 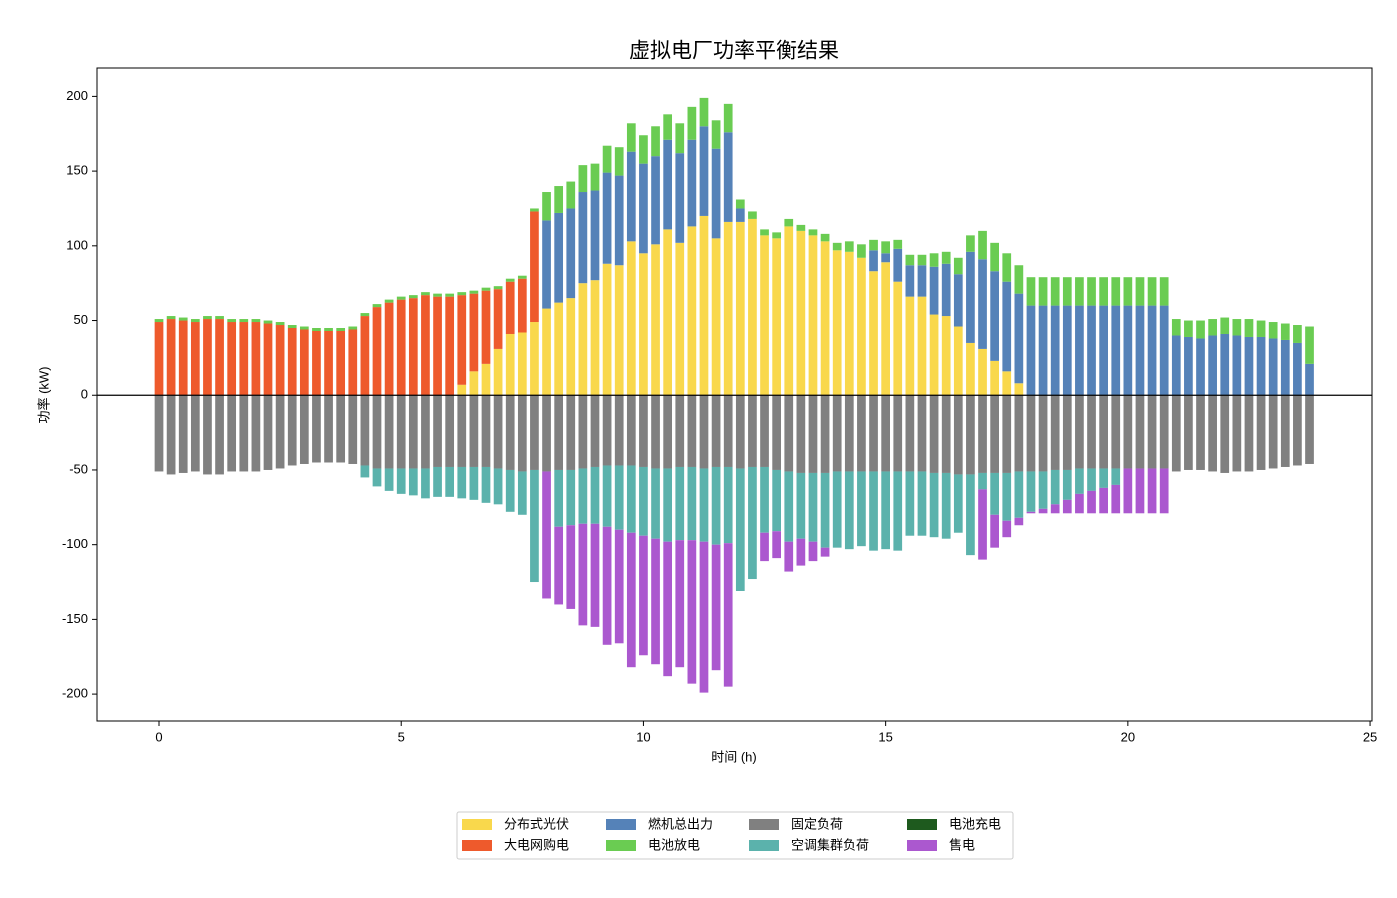 What do you see at coordinates (477, 824) in the screenshot?
I see `legend-swatch` at bounding box center [477, 824].